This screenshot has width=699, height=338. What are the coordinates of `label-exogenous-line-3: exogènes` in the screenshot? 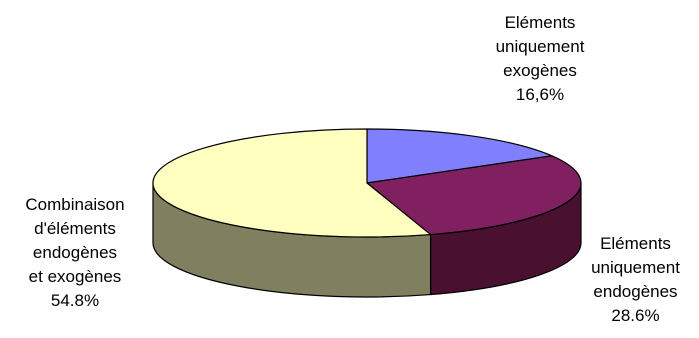 It's located at (540, 70).